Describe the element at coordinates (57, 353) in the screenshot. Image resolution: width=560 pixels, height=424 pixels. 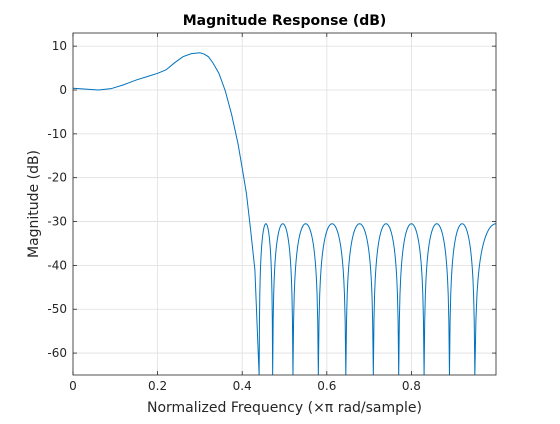
I see `y-tick-label: -60` at that location.